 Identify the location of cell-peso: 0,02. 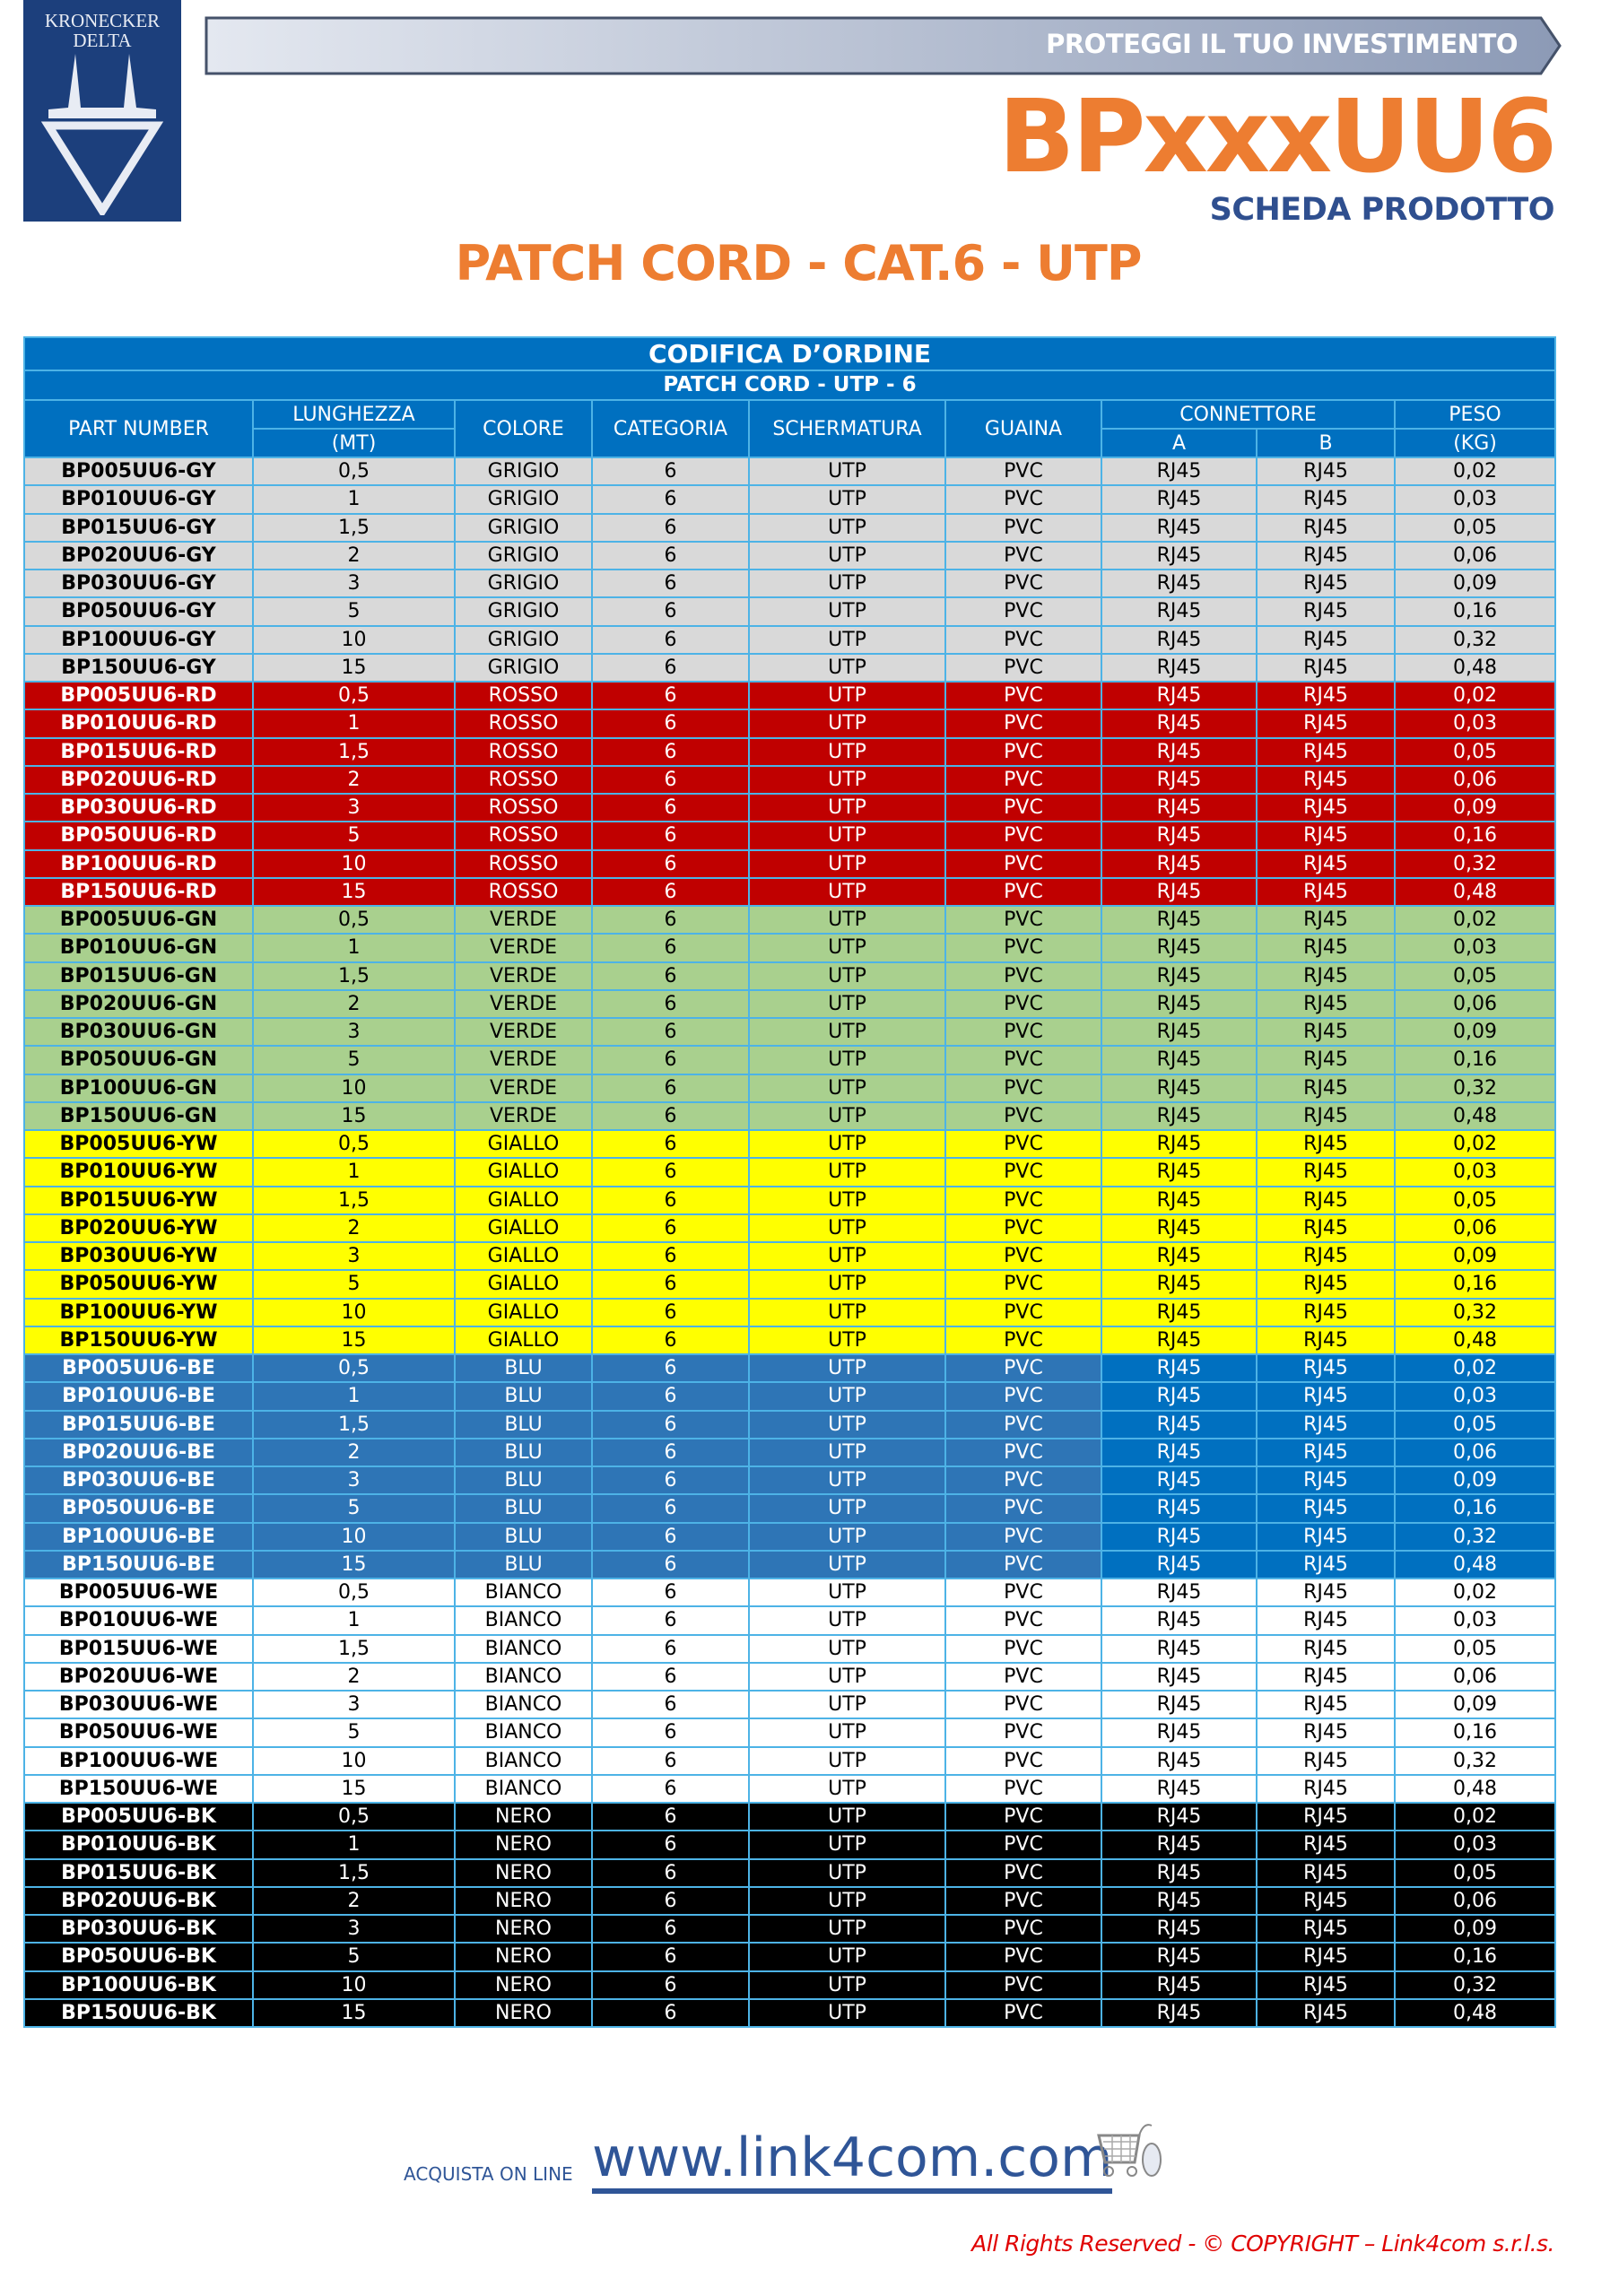
(1475, 1144).